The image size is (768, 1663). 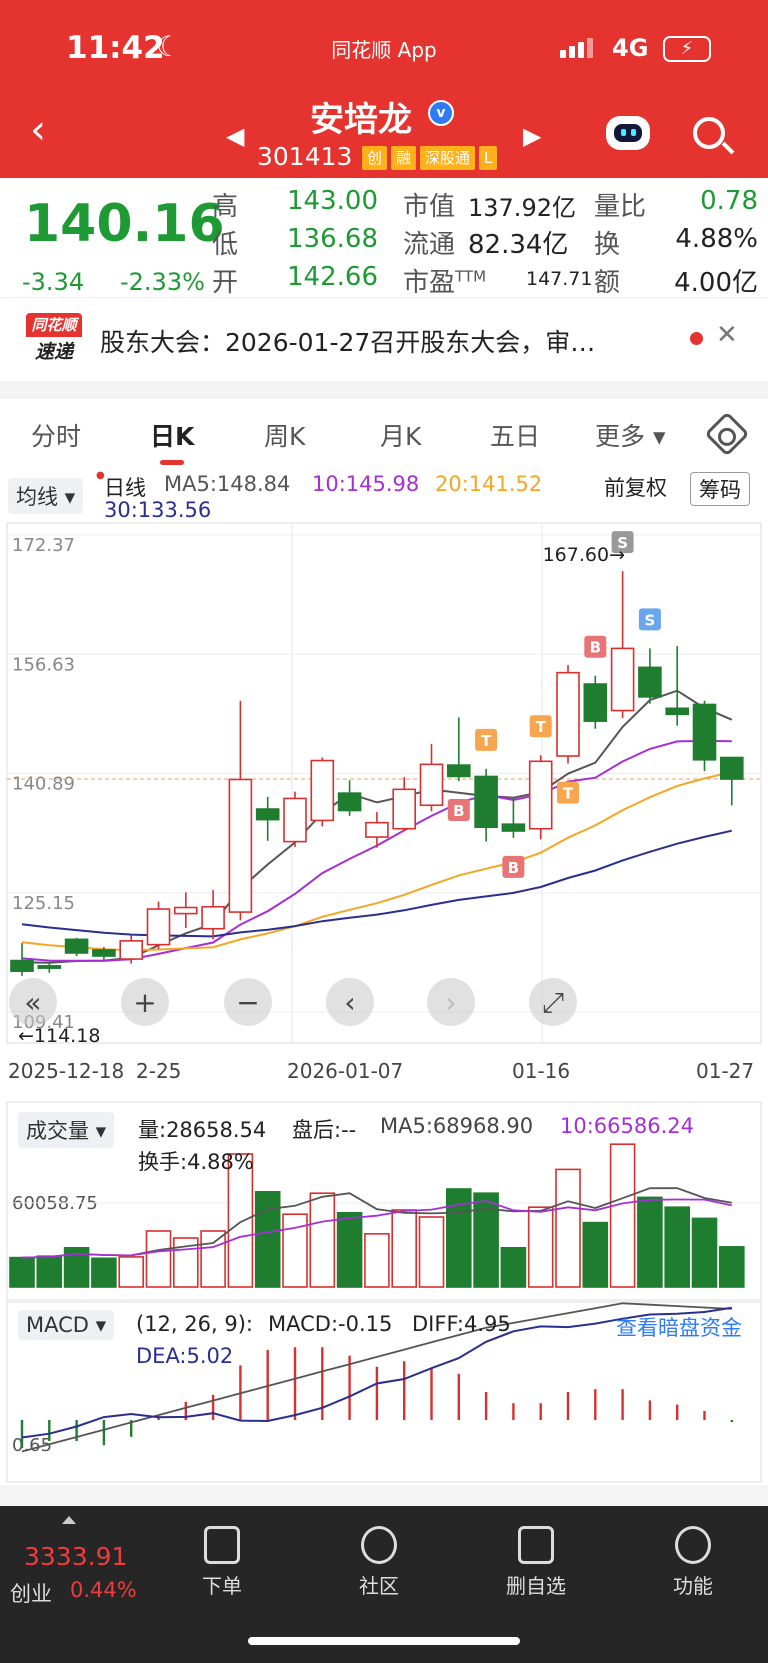 What do you see at coordinates (448, 158) in the screenshot?
I see `tag-shengutong: 深股通` at bounding box center [448, 158].